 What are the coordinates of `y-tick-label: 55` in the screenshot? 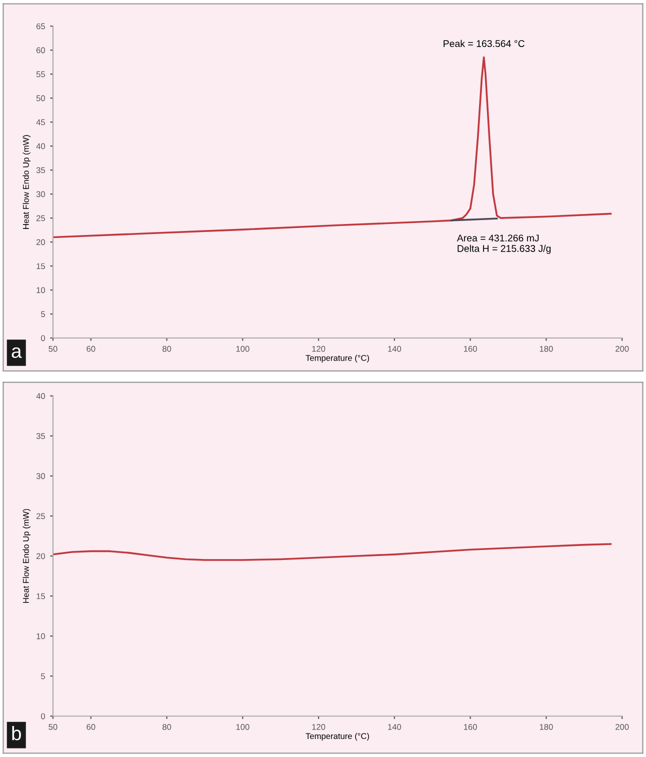 It's located at (40, 74).